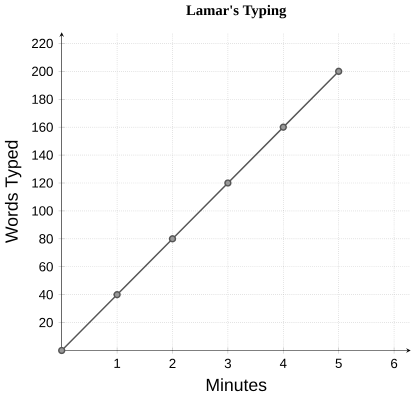 The image size is (411, 396). Describe the element at coordinates (42, 43) in the screenshot. I see `y-tick-label: 220` at that location.